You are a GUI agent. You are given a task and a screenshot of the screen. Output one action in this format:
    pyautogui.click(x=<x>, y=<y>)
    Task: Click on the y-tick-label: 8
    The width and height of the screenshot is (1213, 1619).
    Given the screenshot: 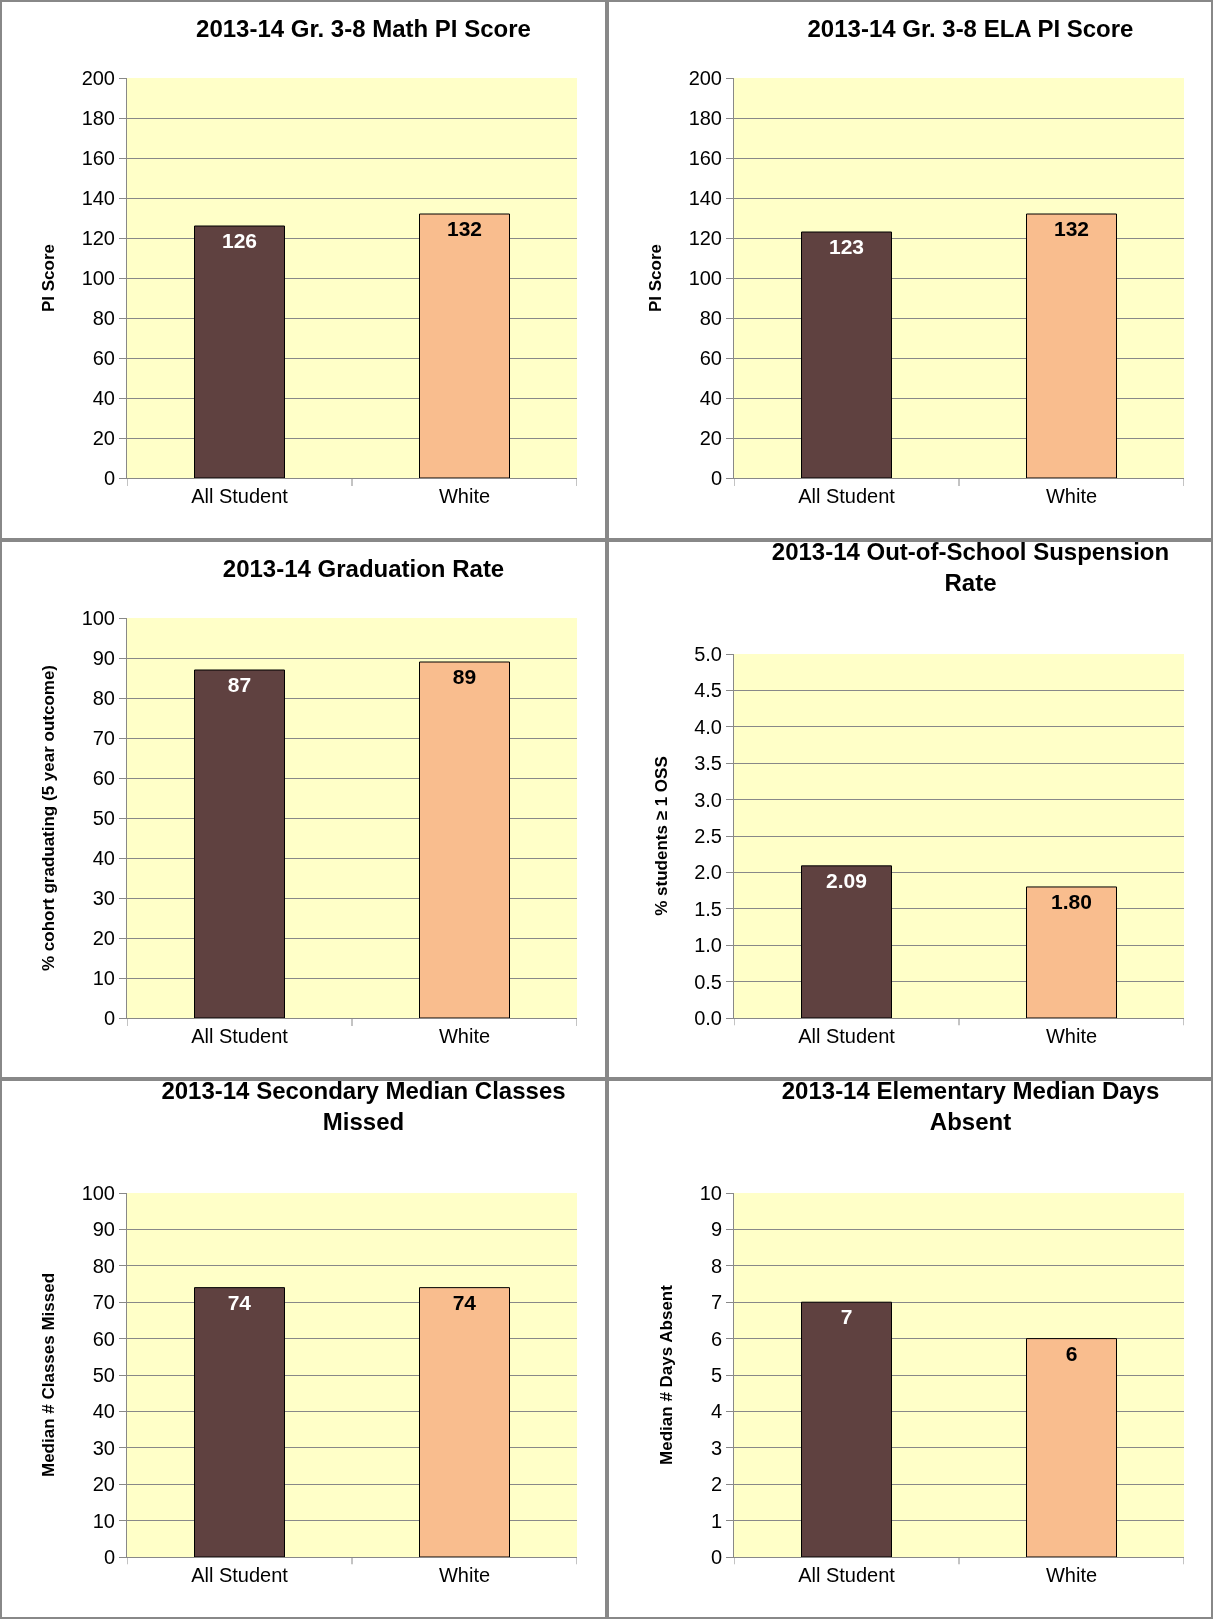 What is the action you would take?
    pyautogui.click(x=716, y=1266)
    